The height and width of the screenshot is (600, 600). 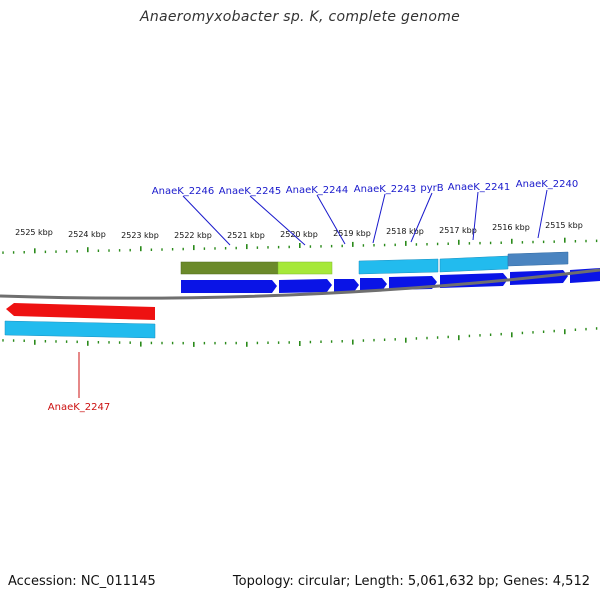 I want to click on scale-label: 2524 kbp, so click(x=87, y=234).